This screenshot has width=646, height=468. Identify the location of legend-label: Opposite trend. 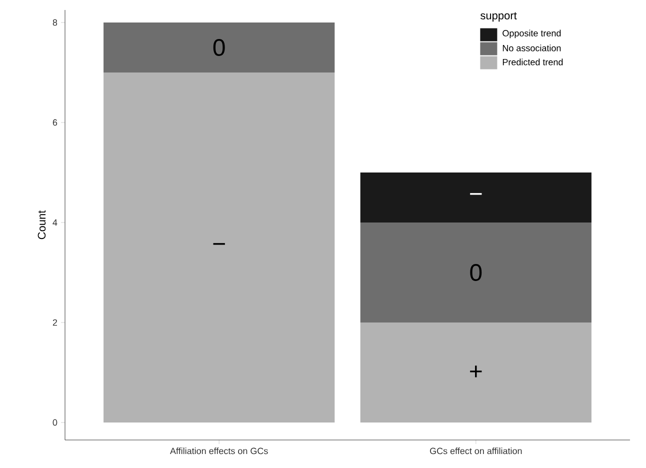
(531, 34).